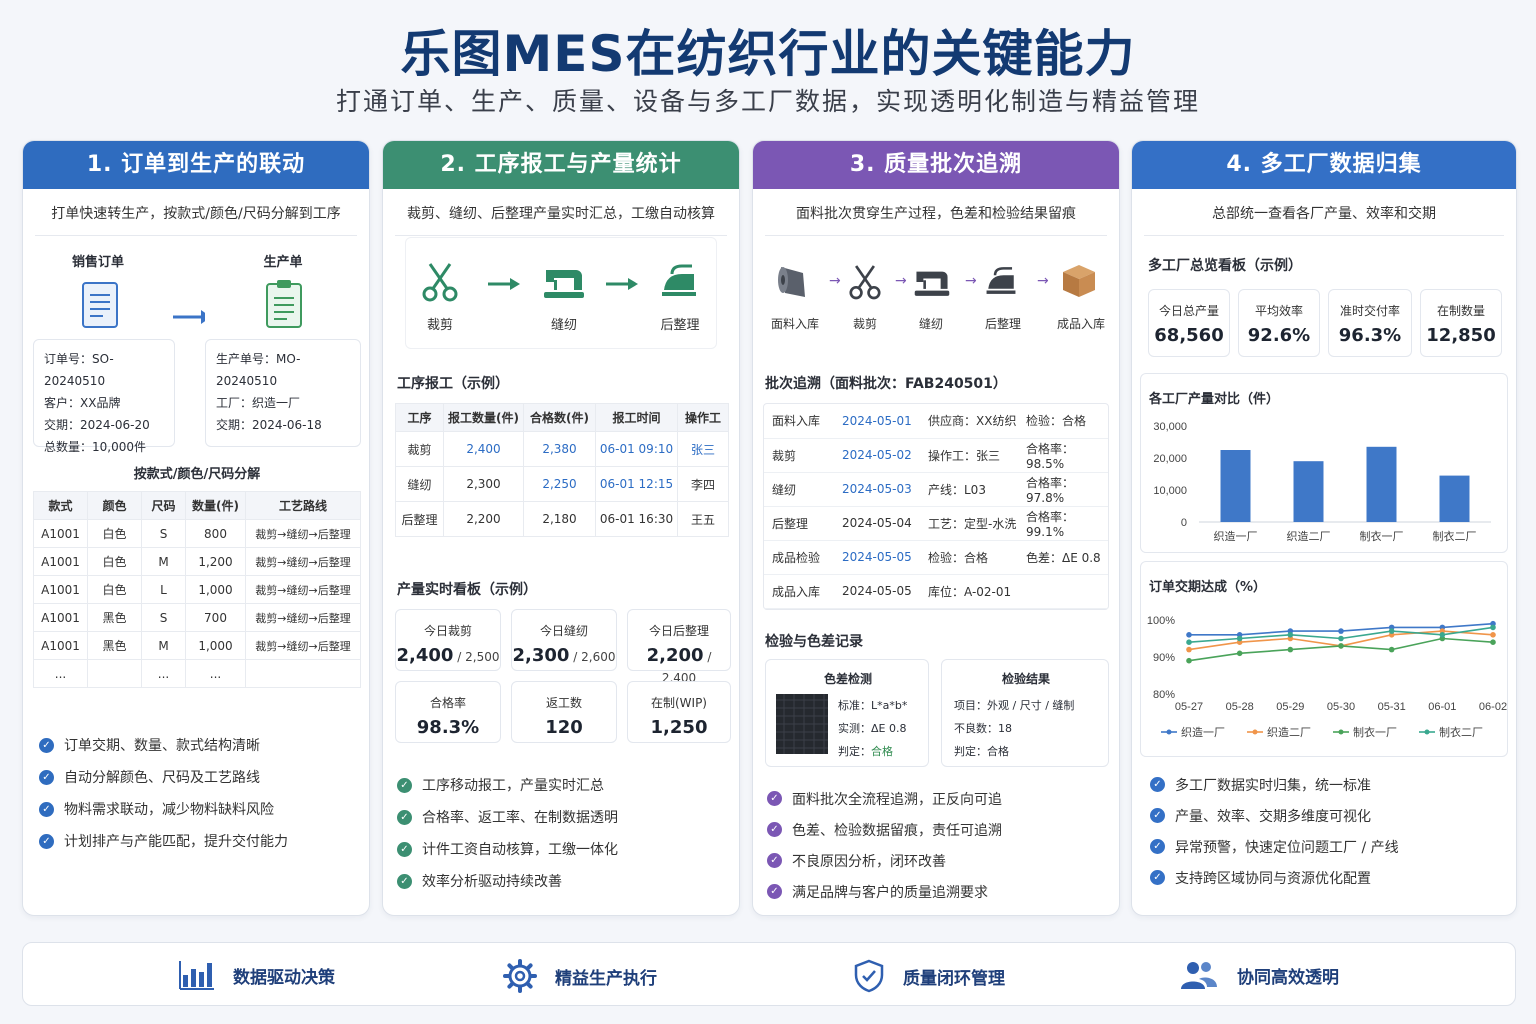 The image size is (1536, 1024). Describe the element at coordinates (1274, 784) in the screenshot. I see `list-item: ✓ 多工厂数据实时归集，统一标准` at that location.